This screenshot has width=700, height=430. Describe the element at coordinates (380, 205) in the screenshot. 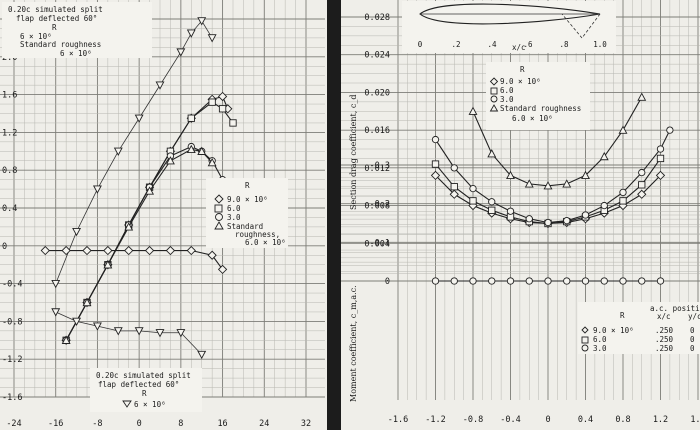

I see `moment-y-tick-label: -0.2` at that location.